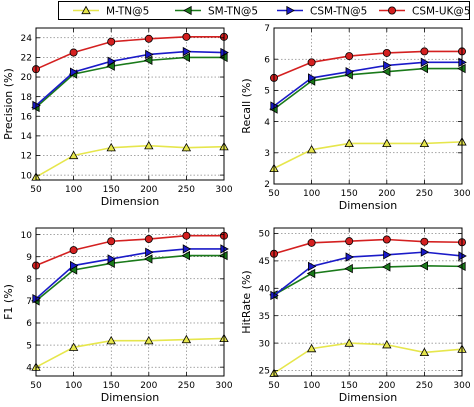  Describe the element at coordinates (27, 137) in the screenshot. I see `y-tick-label: 14` at that location.